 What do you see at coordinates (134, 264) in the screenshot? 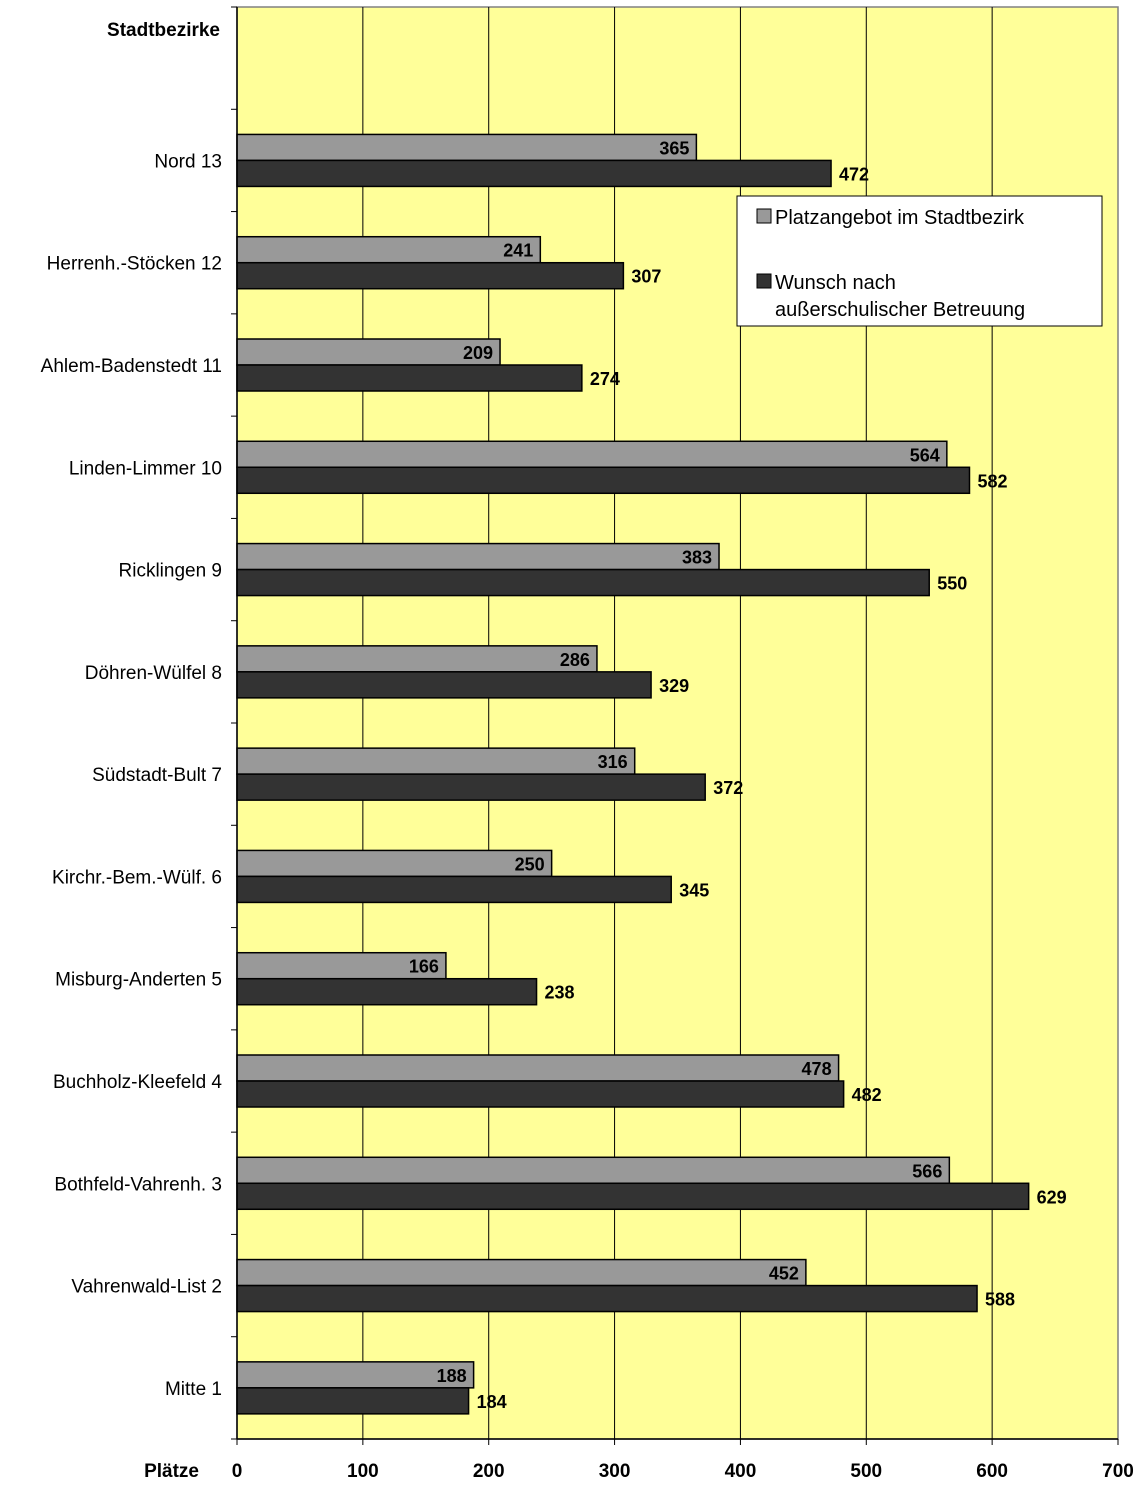
I see `category-label: Herrenh.-Stöcken 12` at bounding box center [134, 264].